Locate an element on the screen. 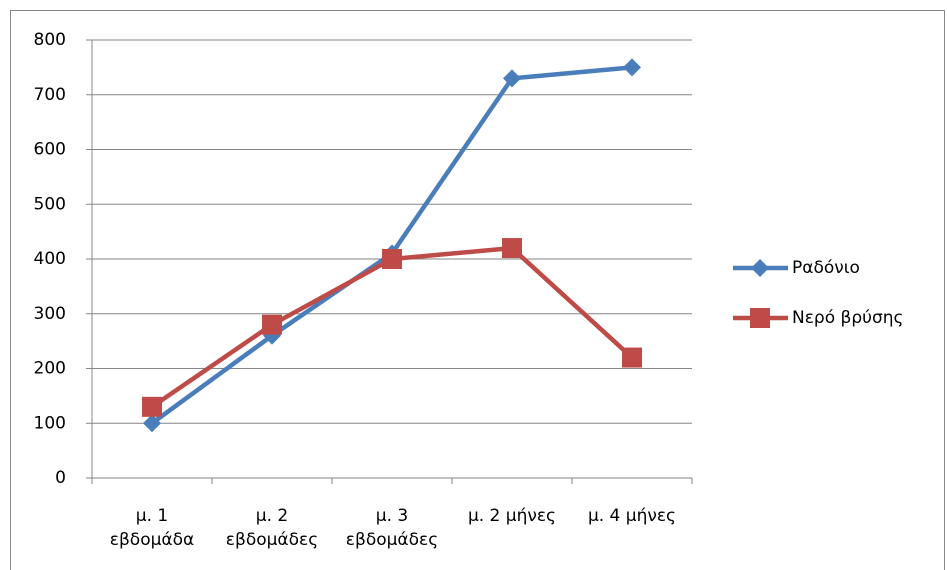 This screenshot has width=947, height=570. x-tick-label: μ. 2 μήνες is located at coordinates (512, 516).